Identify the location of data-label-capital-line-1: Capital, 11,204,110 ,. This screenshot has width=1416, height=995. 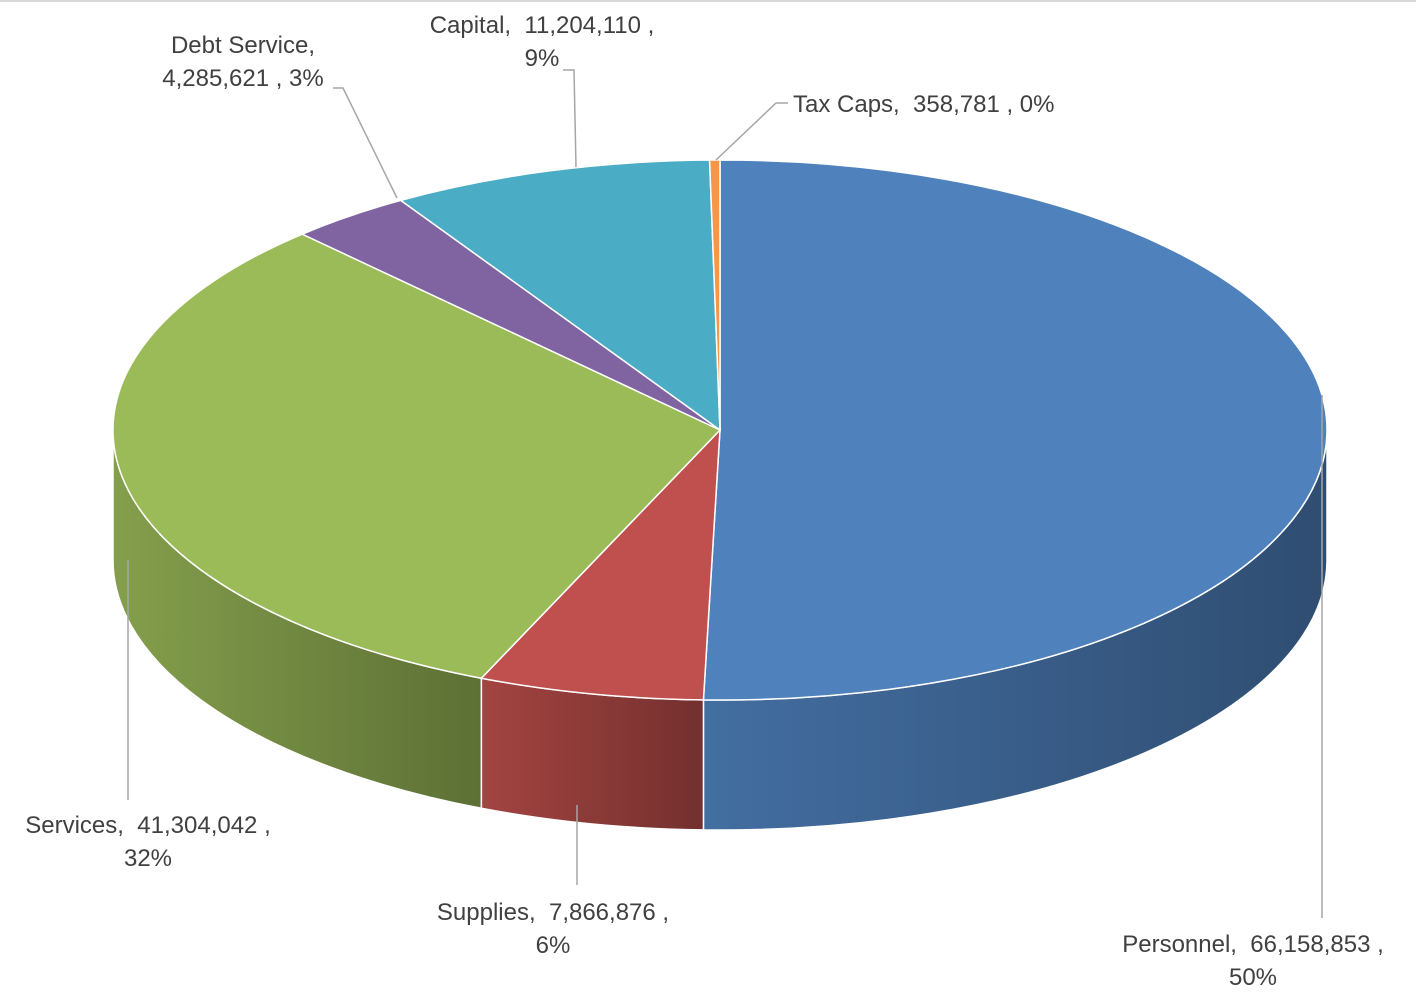
(542, 25).